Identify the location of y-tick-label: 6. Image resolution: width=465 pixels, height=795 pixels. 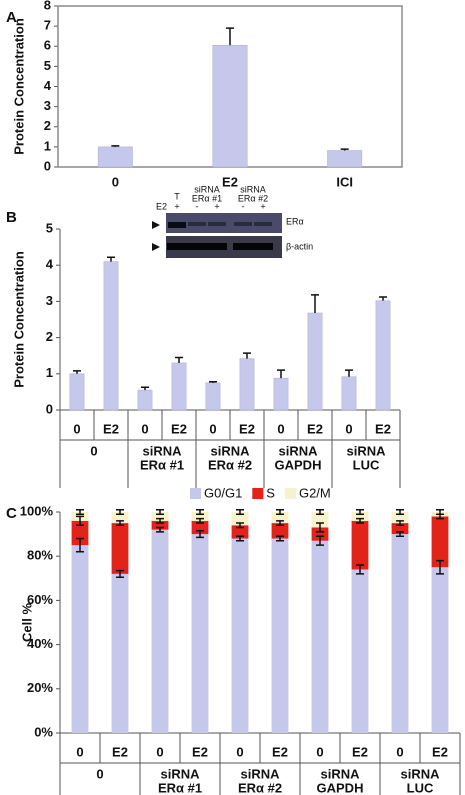
(47, 45).